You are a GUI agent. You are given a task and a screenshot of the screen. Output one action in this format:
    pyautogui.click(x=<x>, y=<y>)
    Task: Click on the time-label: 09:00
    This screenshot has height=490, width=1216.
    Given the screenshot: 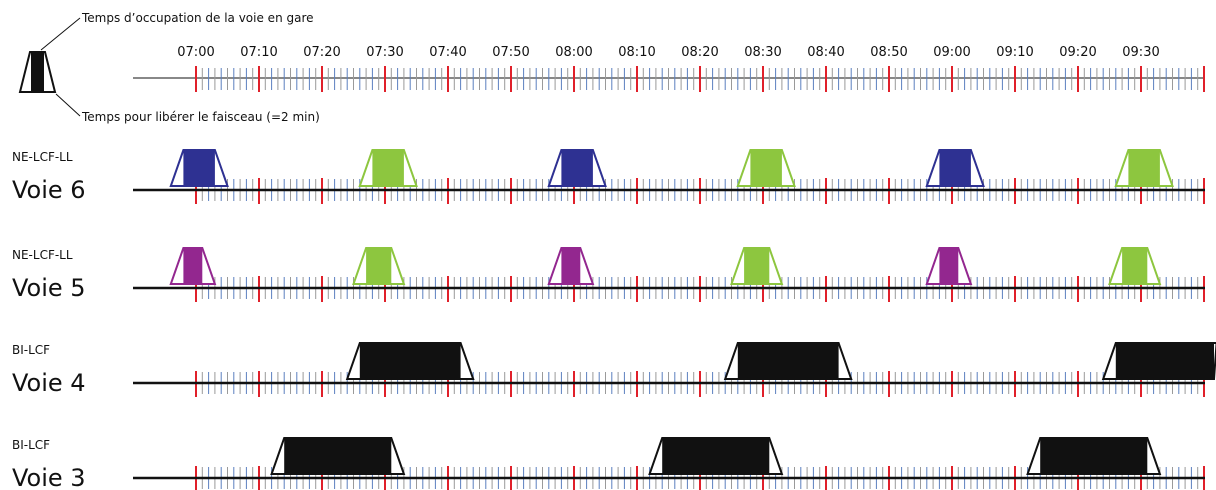 What is the action you would take?
    pyautogui.click(x=951, y=52)
    